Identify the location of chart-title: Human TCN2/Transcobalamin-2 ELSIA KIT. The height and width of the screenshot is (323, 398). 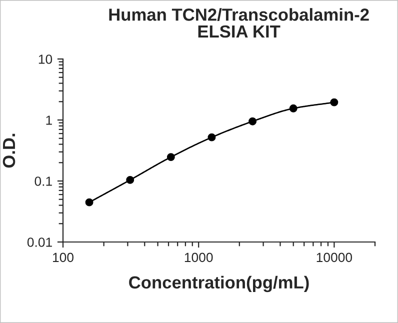
(239, 23).